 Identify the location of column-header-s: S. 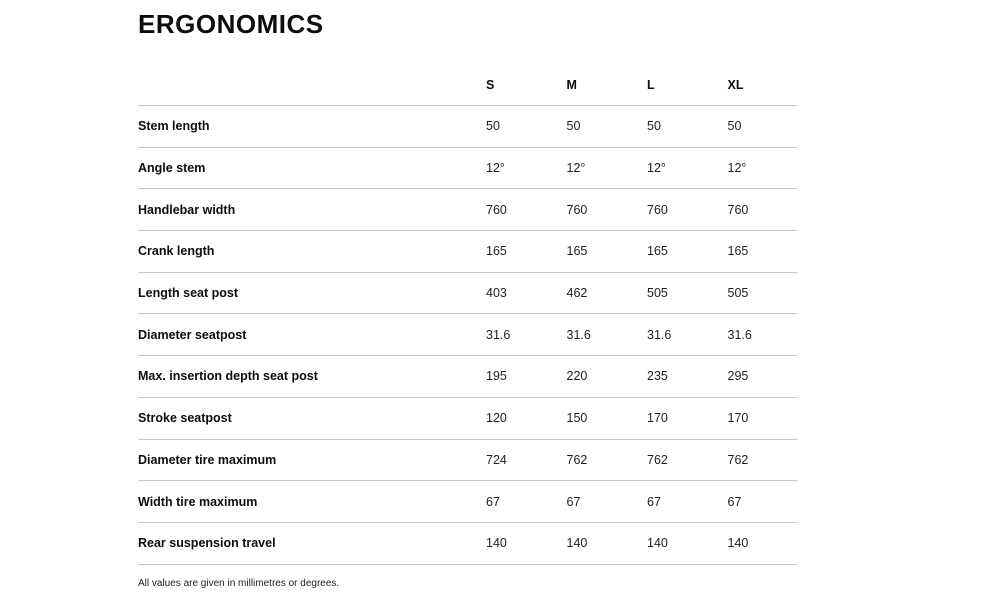
(490, 85).